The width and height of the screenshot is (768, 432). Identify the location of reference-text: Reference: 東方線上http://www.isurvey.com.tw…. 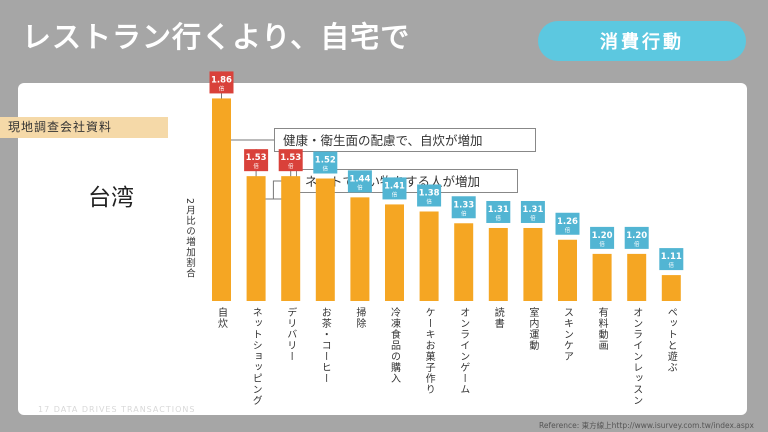
(646, 425).